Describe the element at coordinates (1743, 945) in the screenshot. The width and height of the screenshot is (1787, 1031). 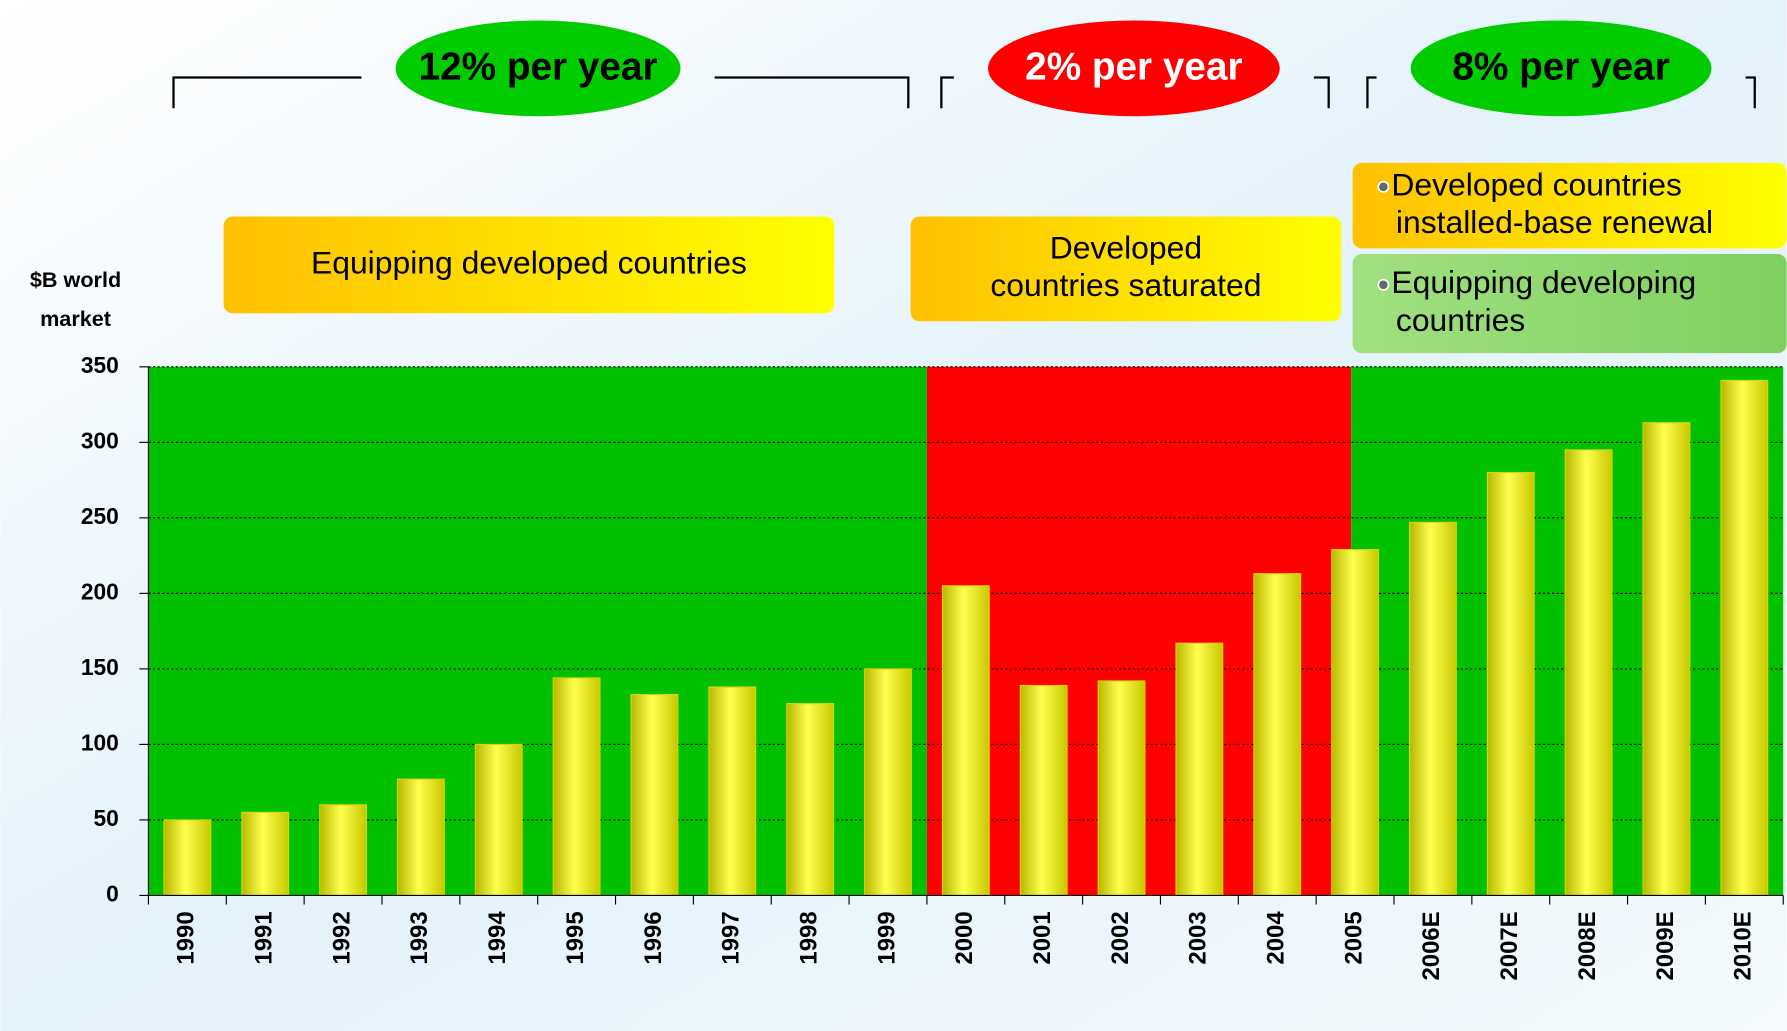
I see `x-tick-label: 2010E` at that location.